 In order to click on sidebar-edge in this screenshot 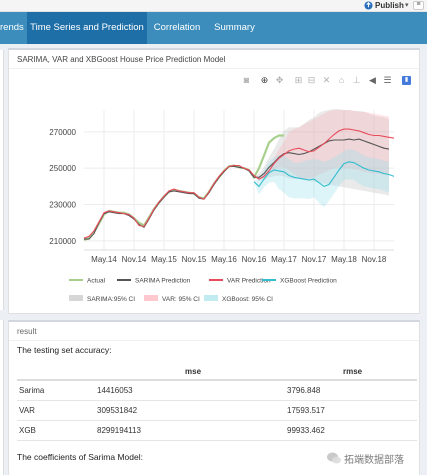, I will do `click(2, 180)`.